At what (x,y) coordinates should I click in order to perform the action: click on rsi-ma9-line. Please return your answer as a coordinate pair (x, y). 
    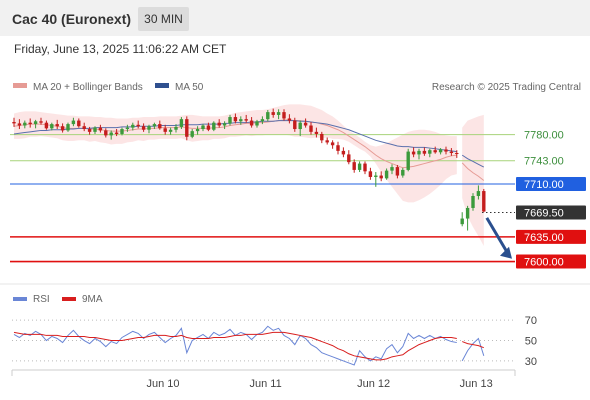
    Looking at the image, I should click on (235, 346).